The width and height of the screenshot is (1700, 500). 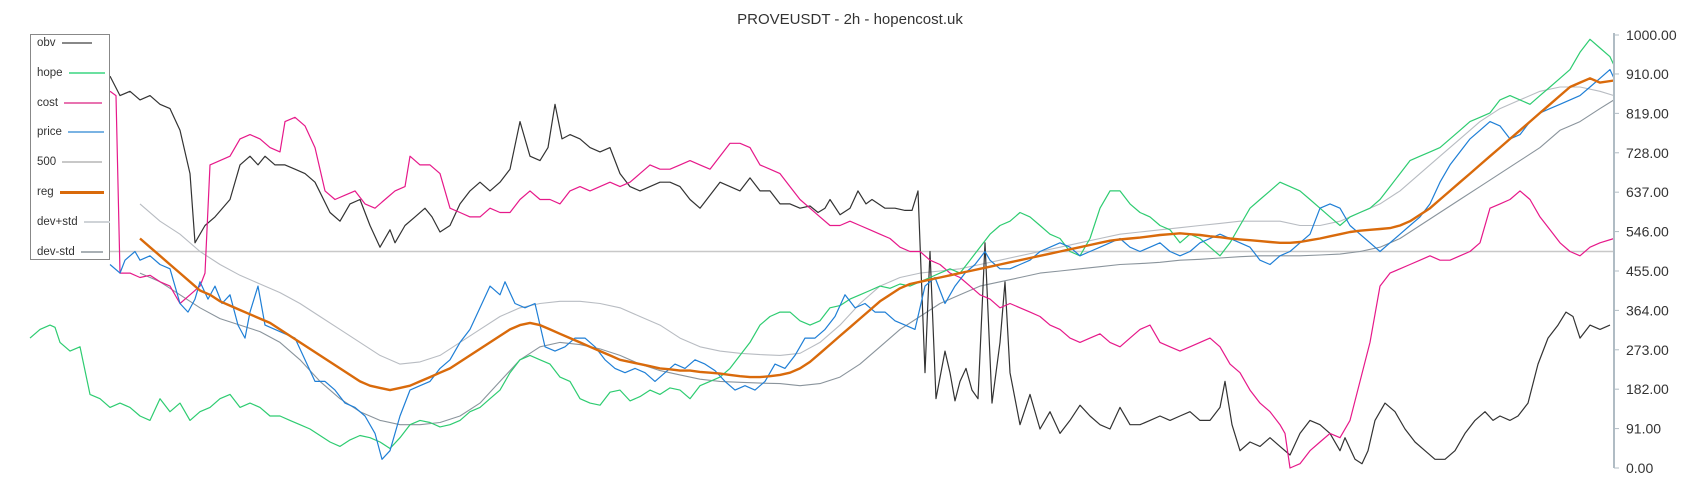 I want to click on y-tick-label: 910.00, so click(x=1647, y=74).